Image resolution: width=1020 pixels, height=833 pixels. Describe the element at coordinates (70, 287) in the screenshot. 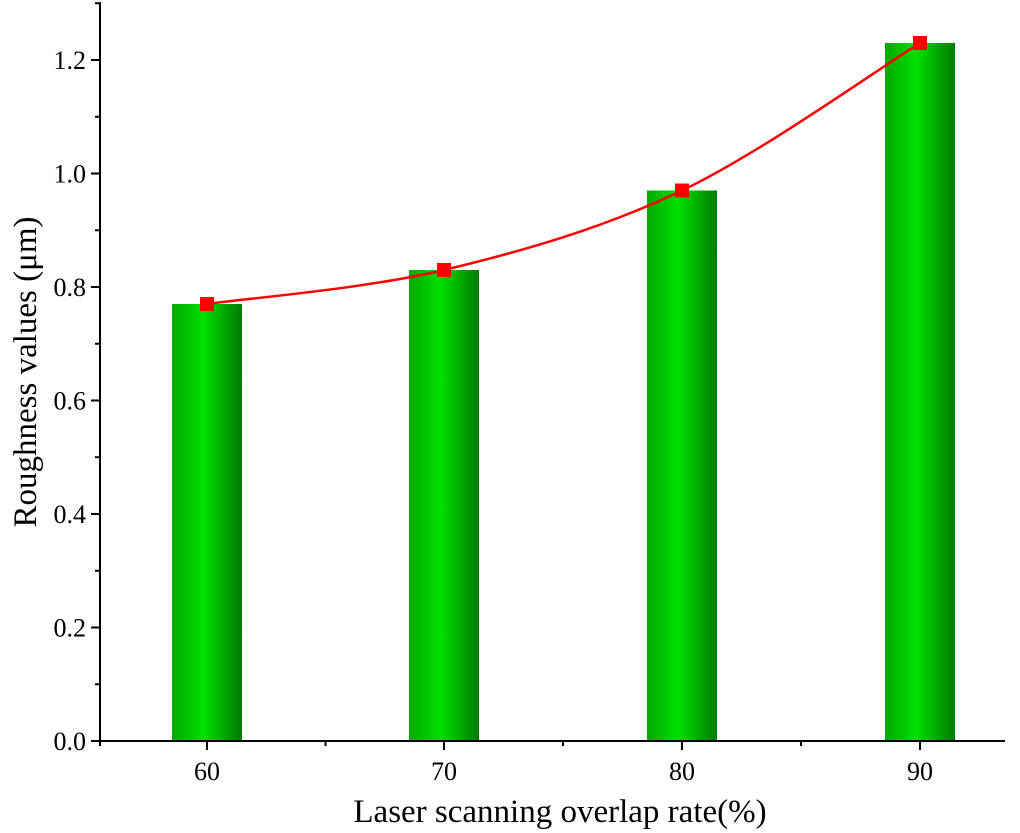

I see `y-tick-label: 0.8` at that location.